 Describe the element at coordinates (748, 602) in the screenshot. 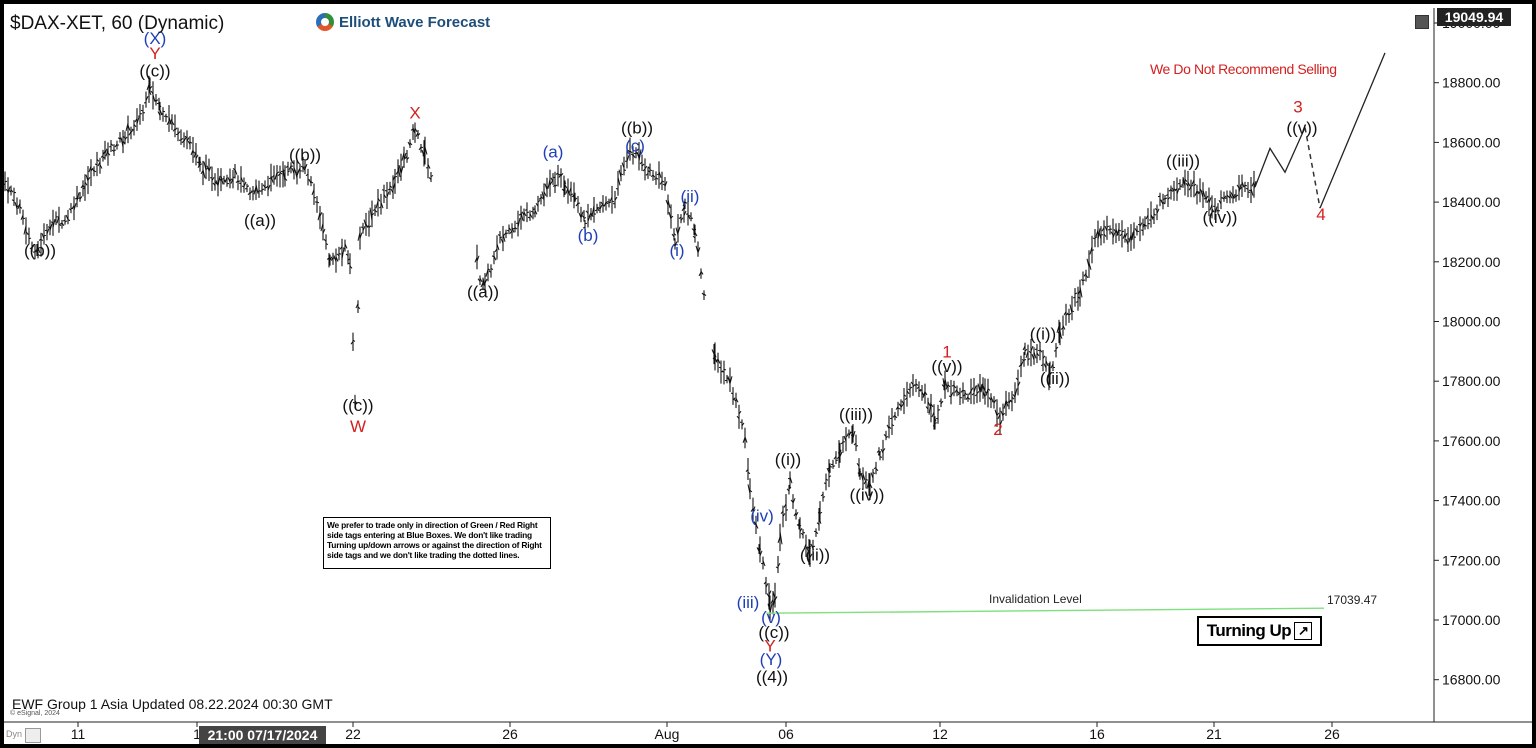

I see `wave-label: (iii)` at that location.